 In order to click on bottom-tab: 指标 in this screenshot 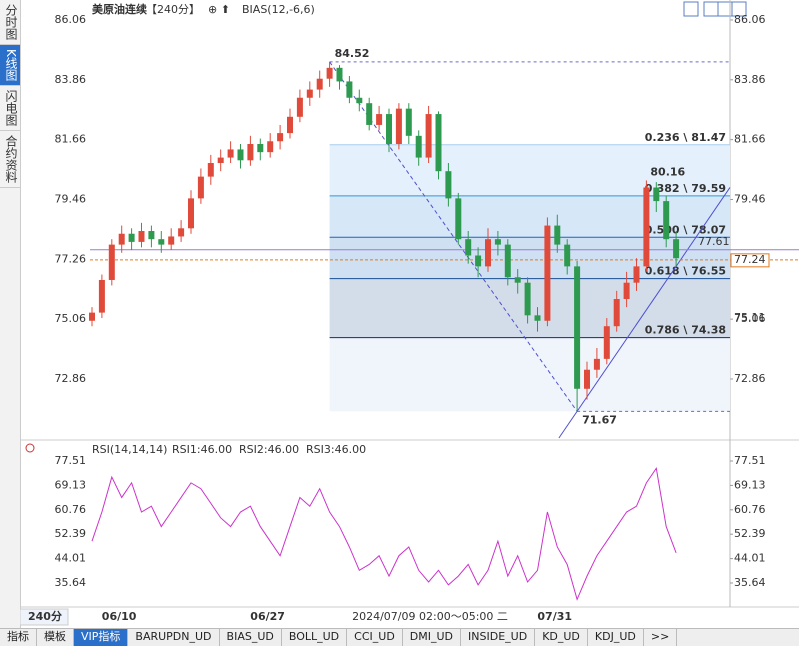, I will do `click(18, 637)`.